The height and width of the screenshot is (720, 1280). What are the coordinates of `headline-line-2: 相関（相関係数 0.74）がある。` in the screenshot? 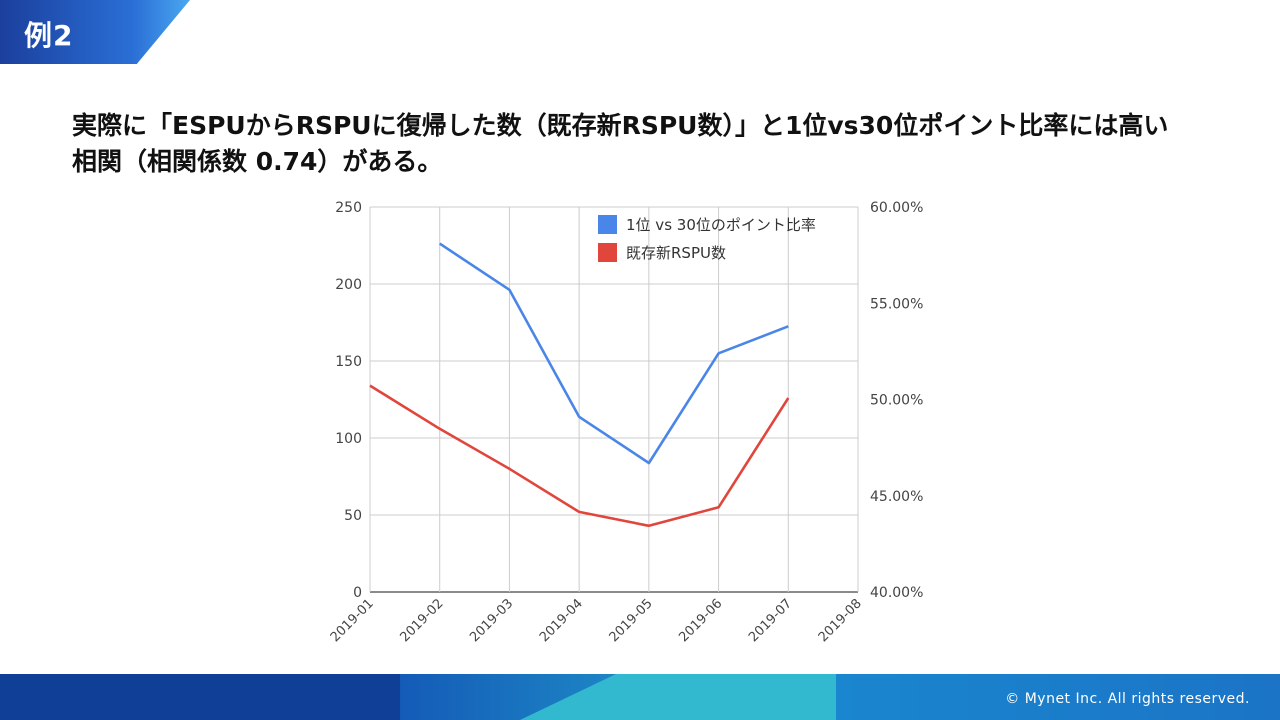 It's located at (257, 161).